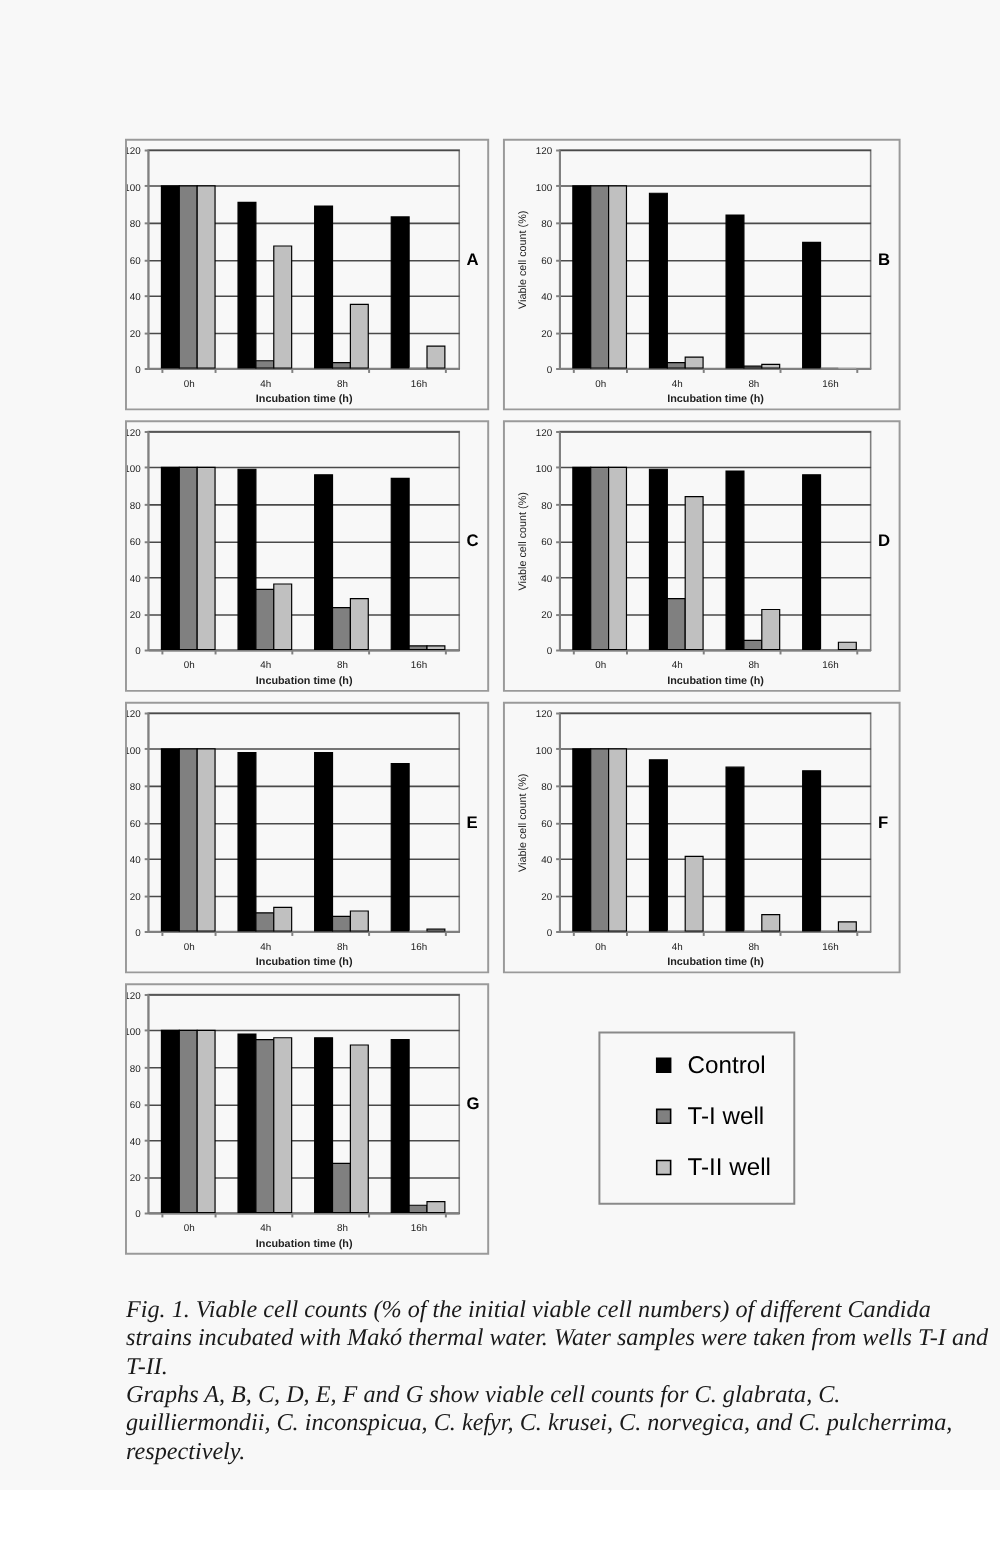 The width and height of the screenshot is (1000, 1550). Describe the element at coordinates (729, 1167) in the screenshot. I see `legend-label: T-II well` at that location.